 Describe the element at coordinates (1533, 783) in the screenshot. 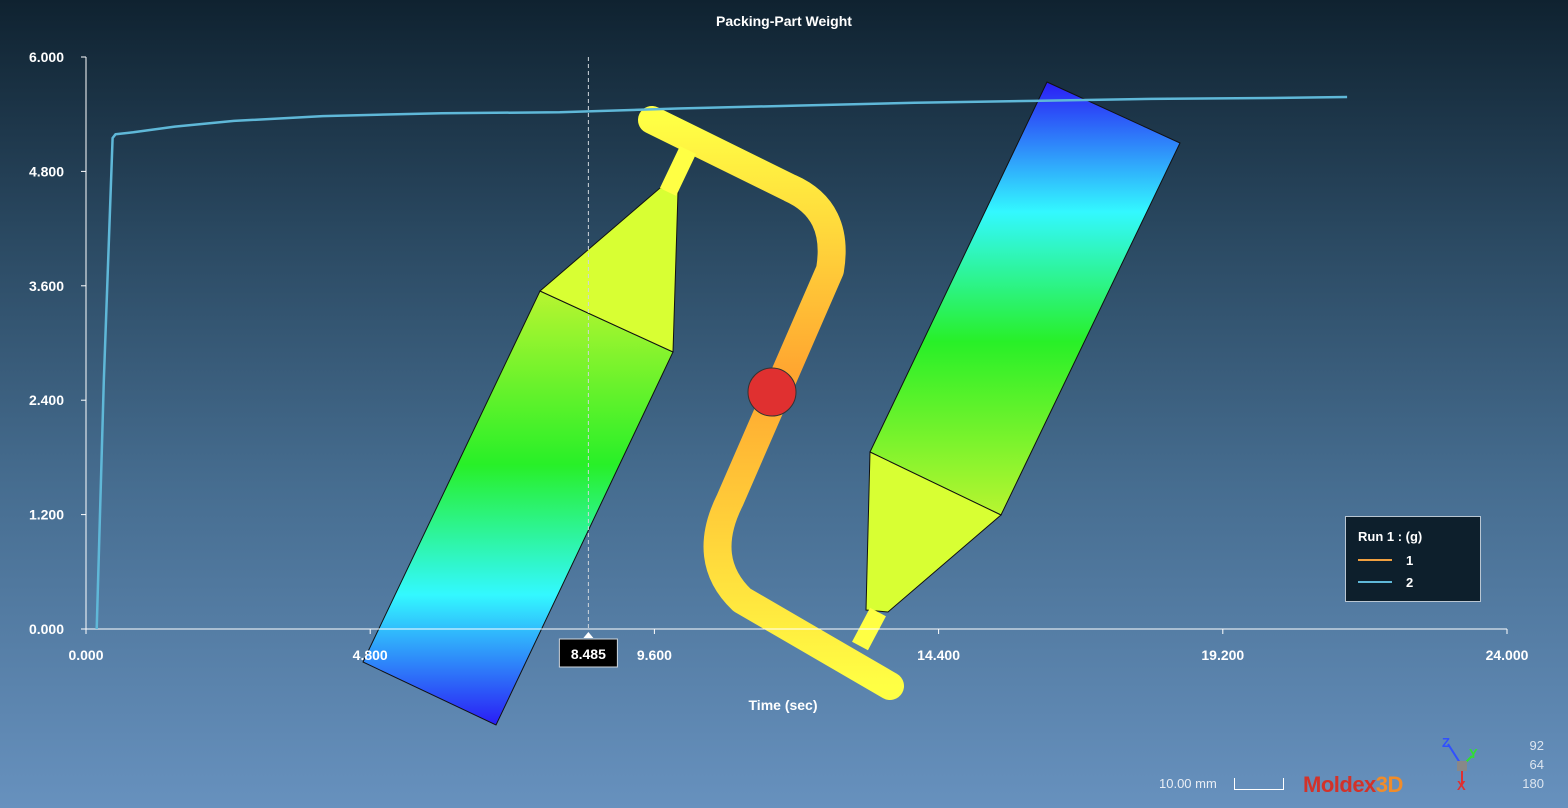

I see `color-b-value: 180` at that location.